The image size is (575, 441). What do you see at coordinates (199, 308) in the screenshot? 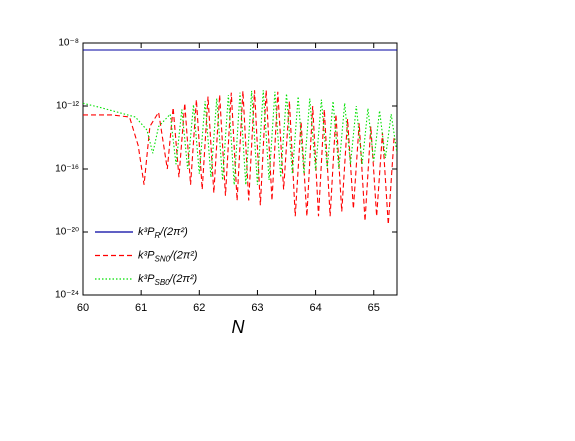
I see `x-tick-label: 62` at bounding box center [199, 308].